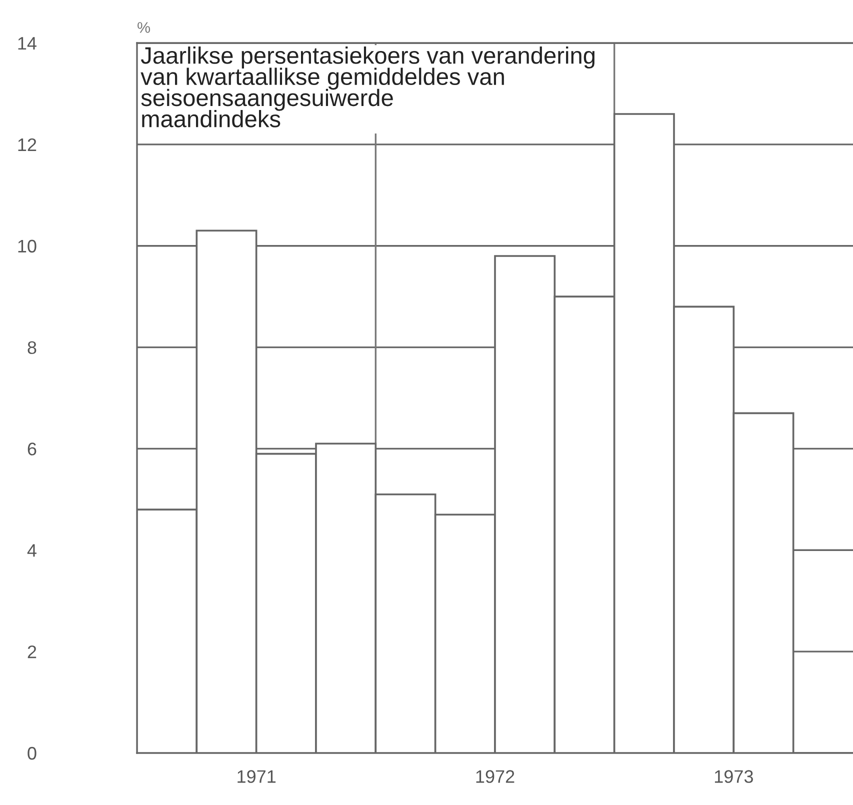 Image resolution: width=853 pixels, height=805 pixels. I want to click on y-tick-label: 12, so click(27, 144).